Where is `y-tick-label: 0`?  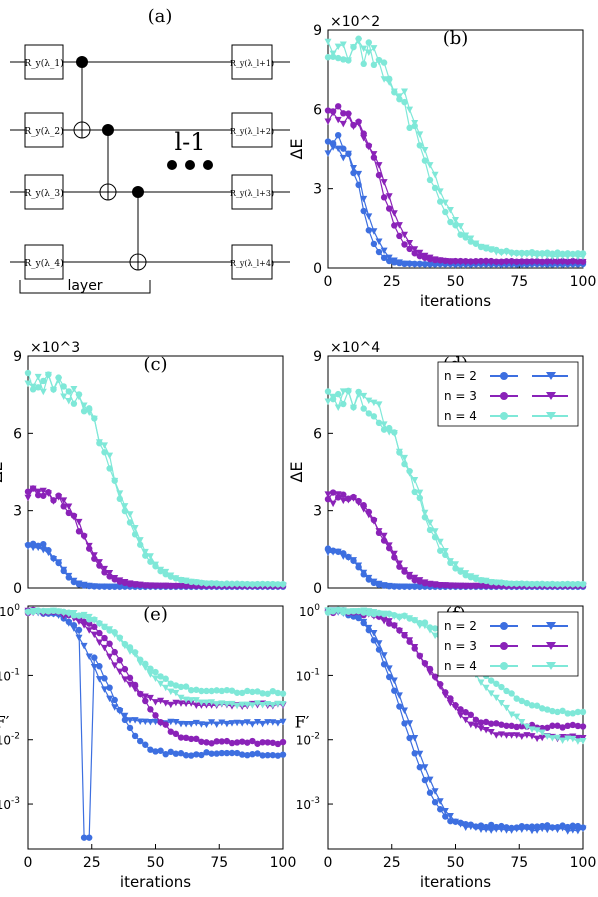
y-tick-label: 0 is located at coordinates (17, 589).